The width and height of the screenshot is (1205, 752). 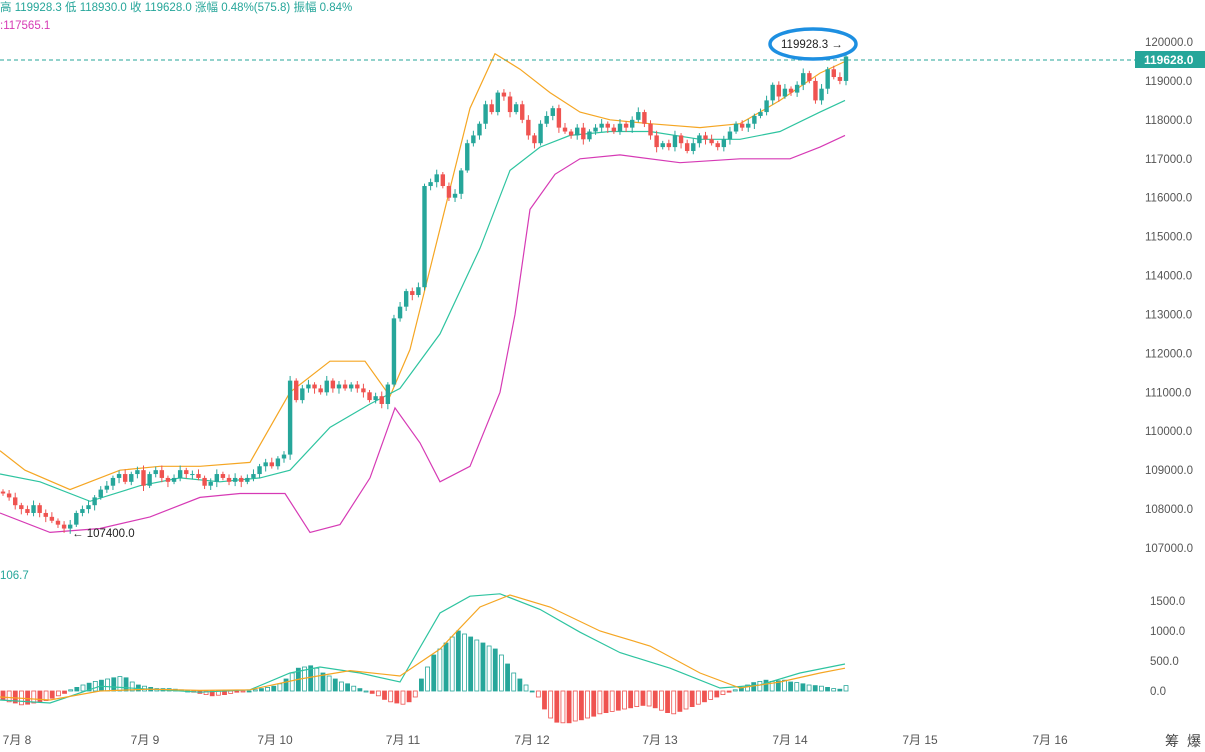 I want to click on date-label: 7月 13, so click(x=660, y=740).